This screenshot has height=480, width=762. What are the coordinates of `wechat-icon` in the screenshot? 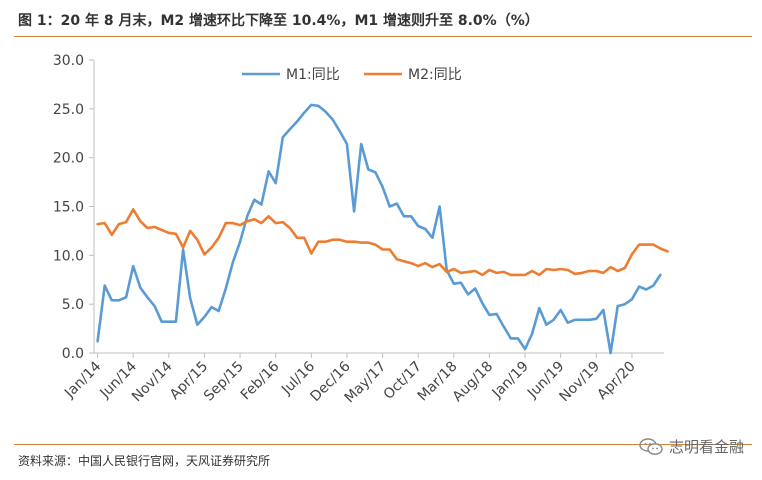 It's located at (651, 446).